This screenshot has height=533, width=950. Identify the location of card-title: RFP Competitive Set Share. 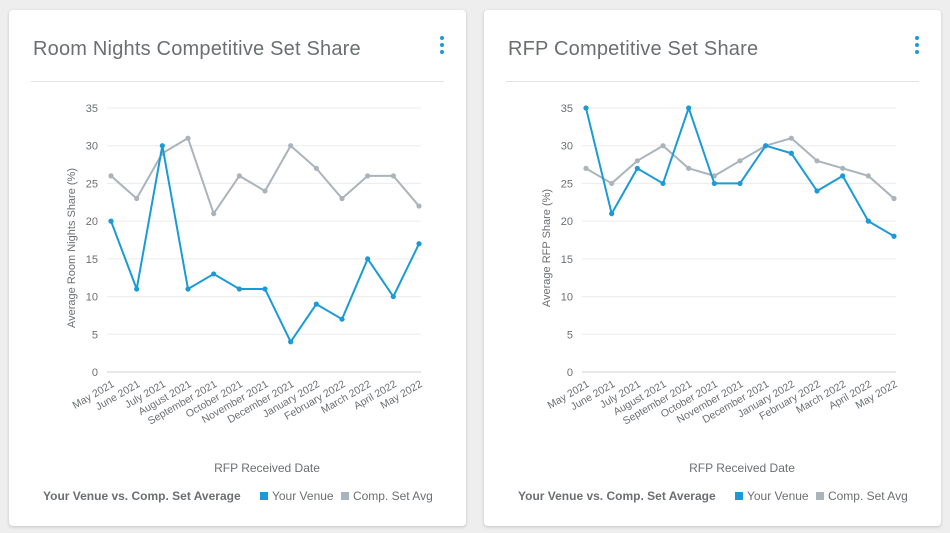
(633, 49).